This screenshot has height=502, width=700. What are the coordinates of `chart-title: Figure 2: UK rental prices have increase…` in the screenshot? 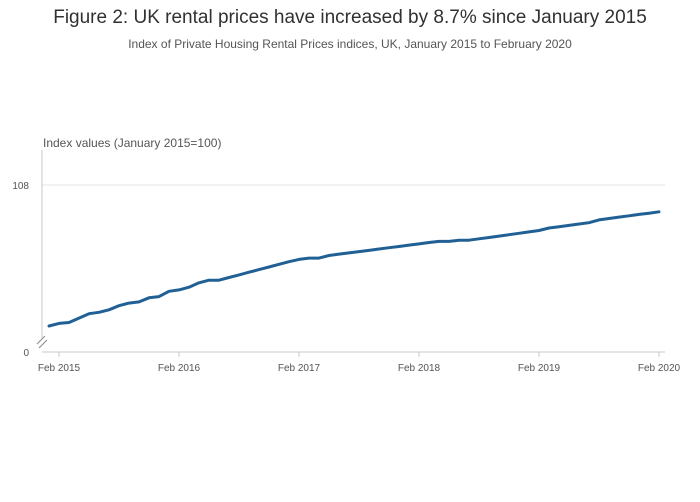 It's located at (350, 17).